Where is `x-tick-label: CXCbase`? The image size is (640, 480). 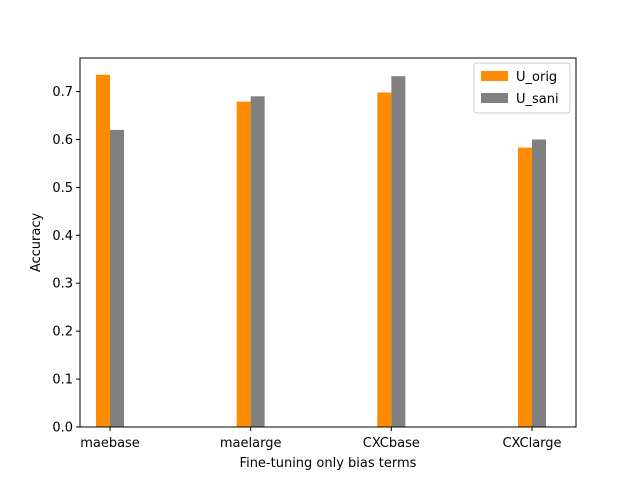
x-tick-label: CXCbase is located at coordinates (391, 443).